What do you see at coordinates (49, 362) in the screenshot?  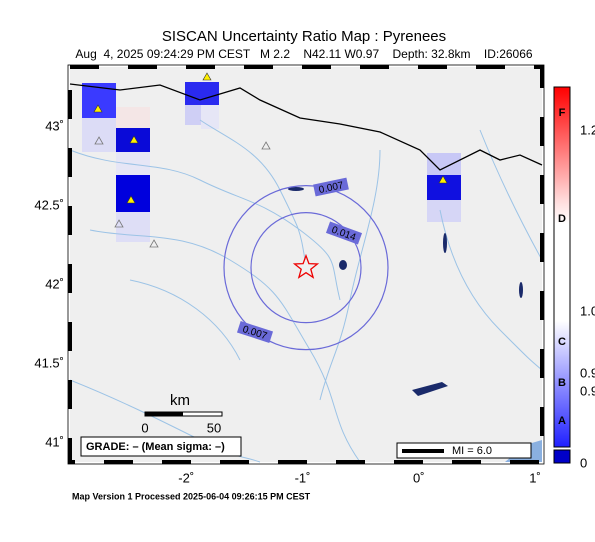 I see `tick-label: 41.5˚` at bounding box center [49, 362].